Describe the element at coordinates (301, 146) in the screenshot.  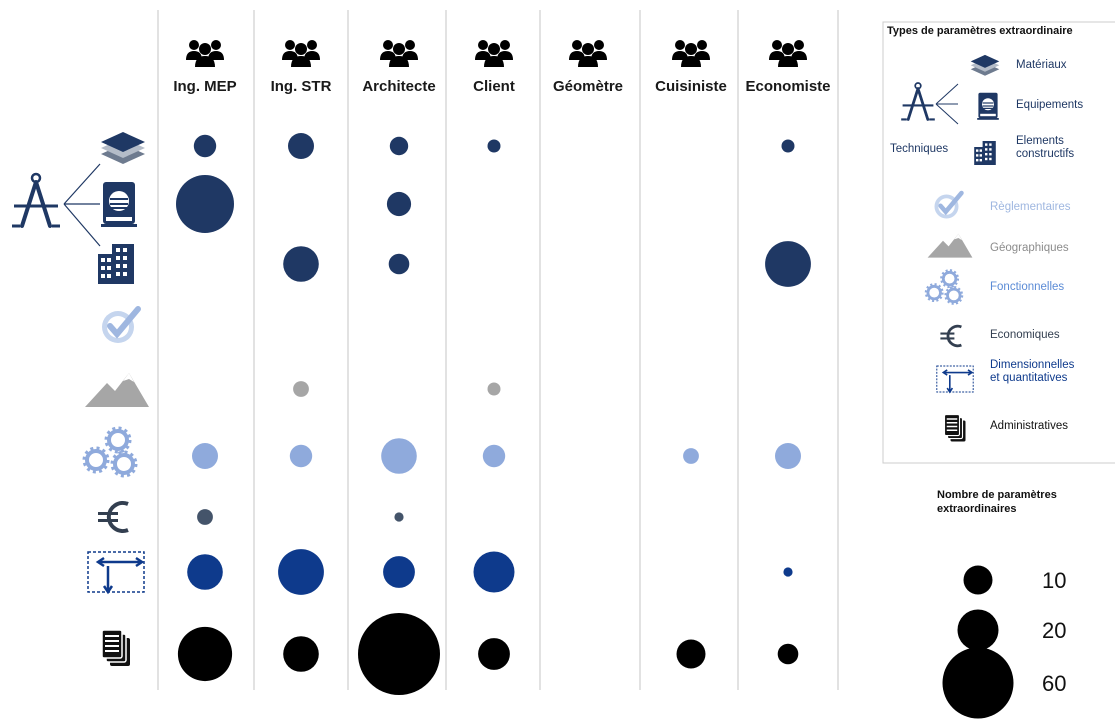
I see `bubble-ing-str-materiaux` at that location.